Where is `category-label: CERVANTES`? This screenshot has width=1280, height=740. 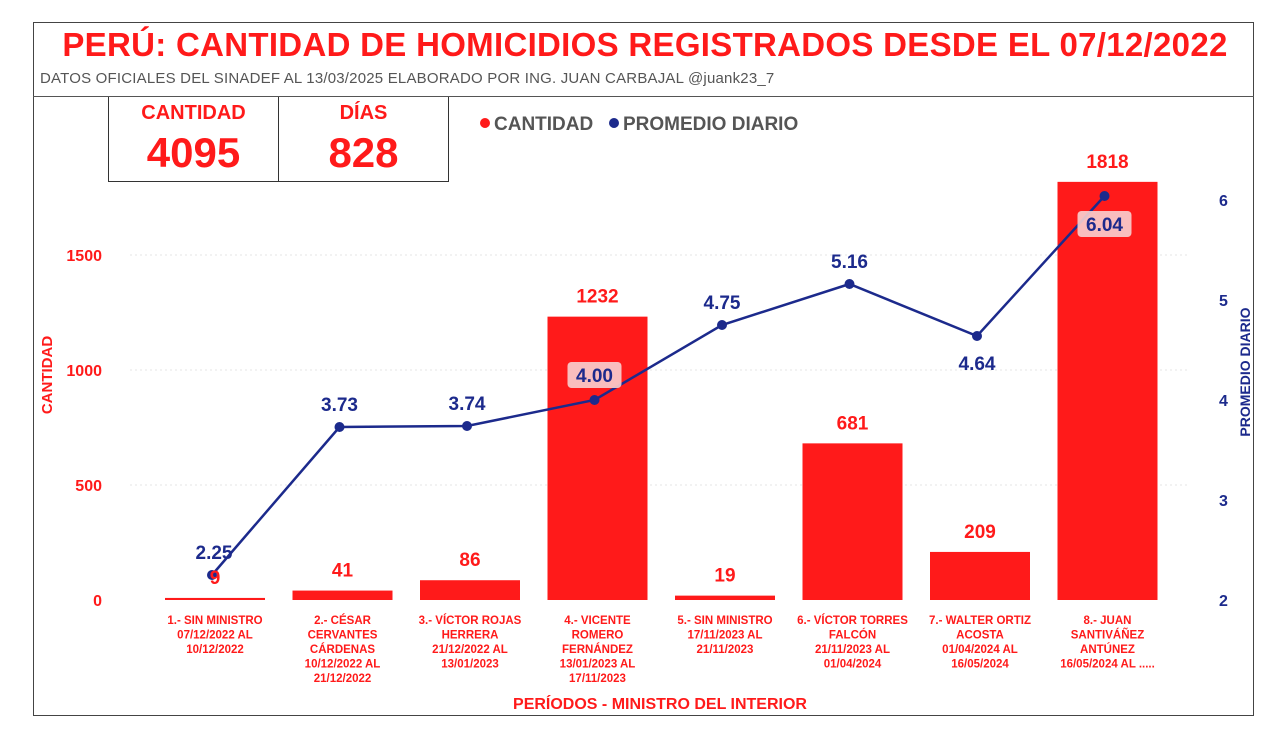 category-label: CERVANTES is located at coordinates (343, 636).